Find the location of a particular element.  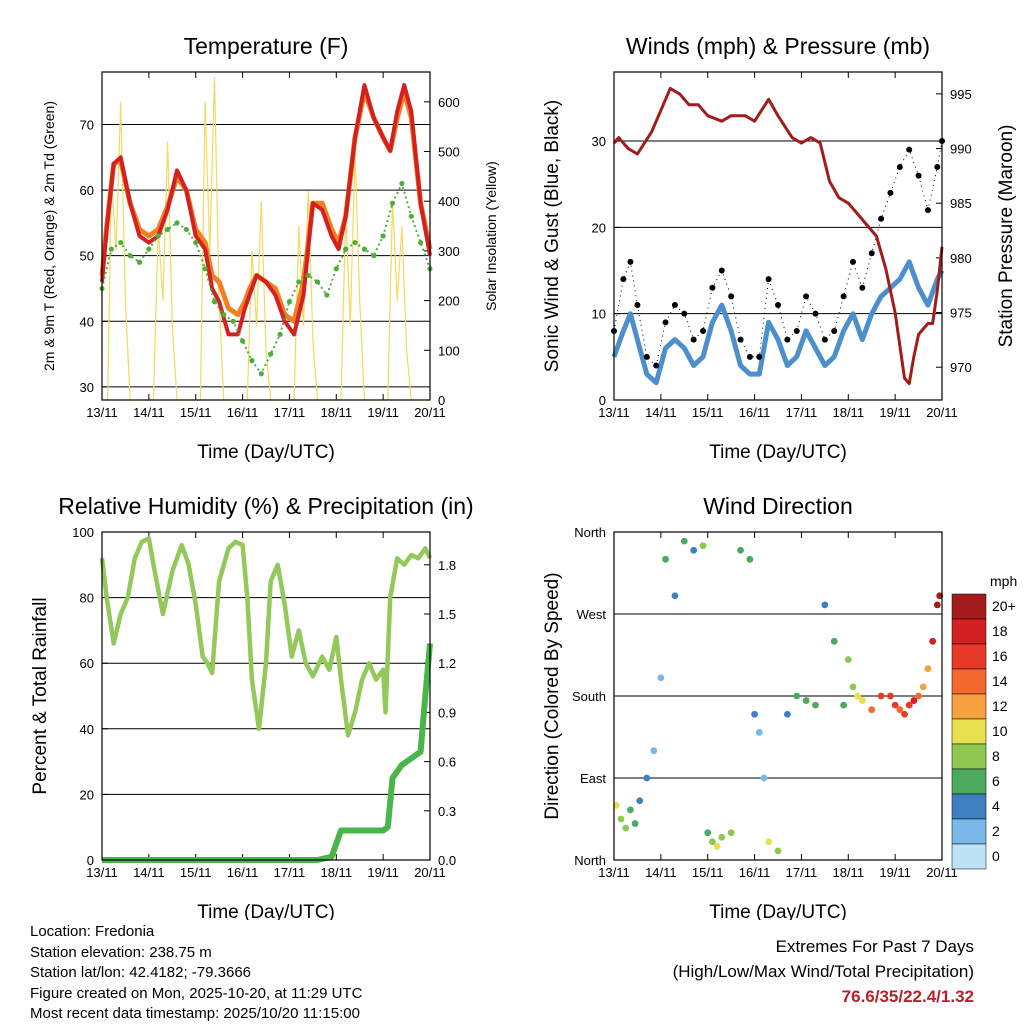

temp-2m-line is located at coordinates (266, 210).